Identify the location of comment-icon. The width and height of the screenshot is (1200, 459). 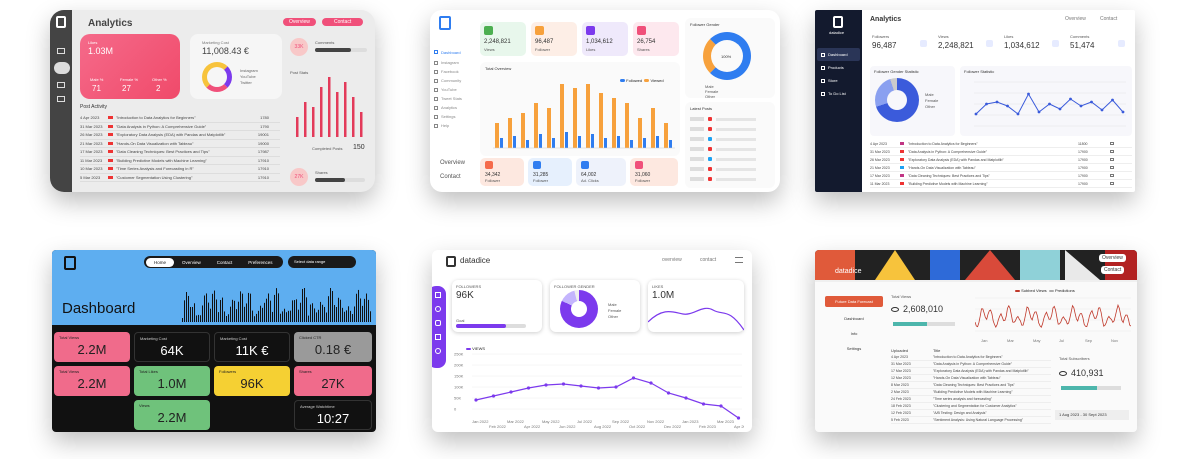
(1112, 151).